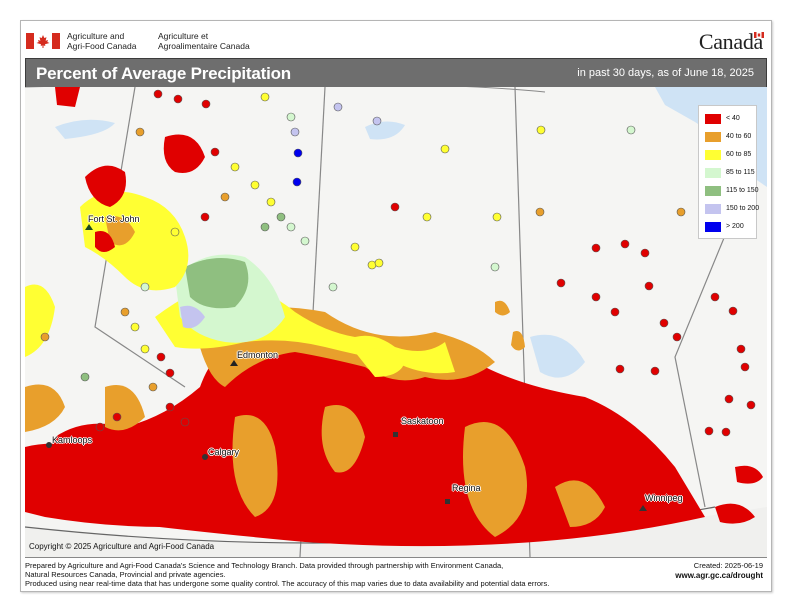 The width and height of the screenshot is (792, 612). What do you see at coordinates (114, 219) in the screenshot?
I see `city-label-fort-st-john: Fort St. John` at bounding box center [114, 219].